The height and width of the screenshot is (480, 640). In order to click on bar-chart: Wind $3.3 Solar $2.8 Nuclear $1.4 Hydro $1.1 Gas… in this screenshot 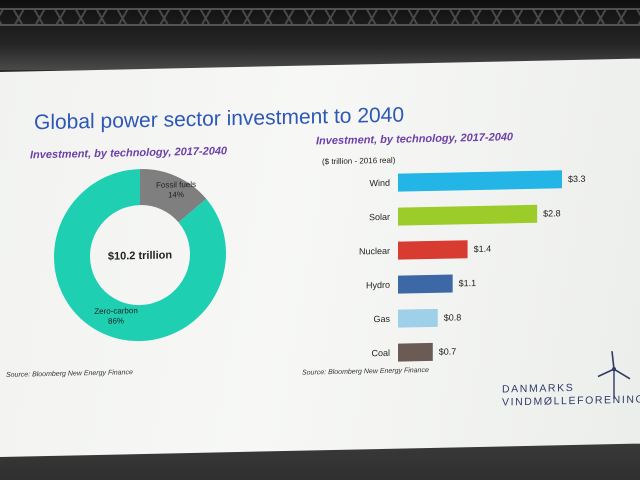, I will do `click(472, 266)`.